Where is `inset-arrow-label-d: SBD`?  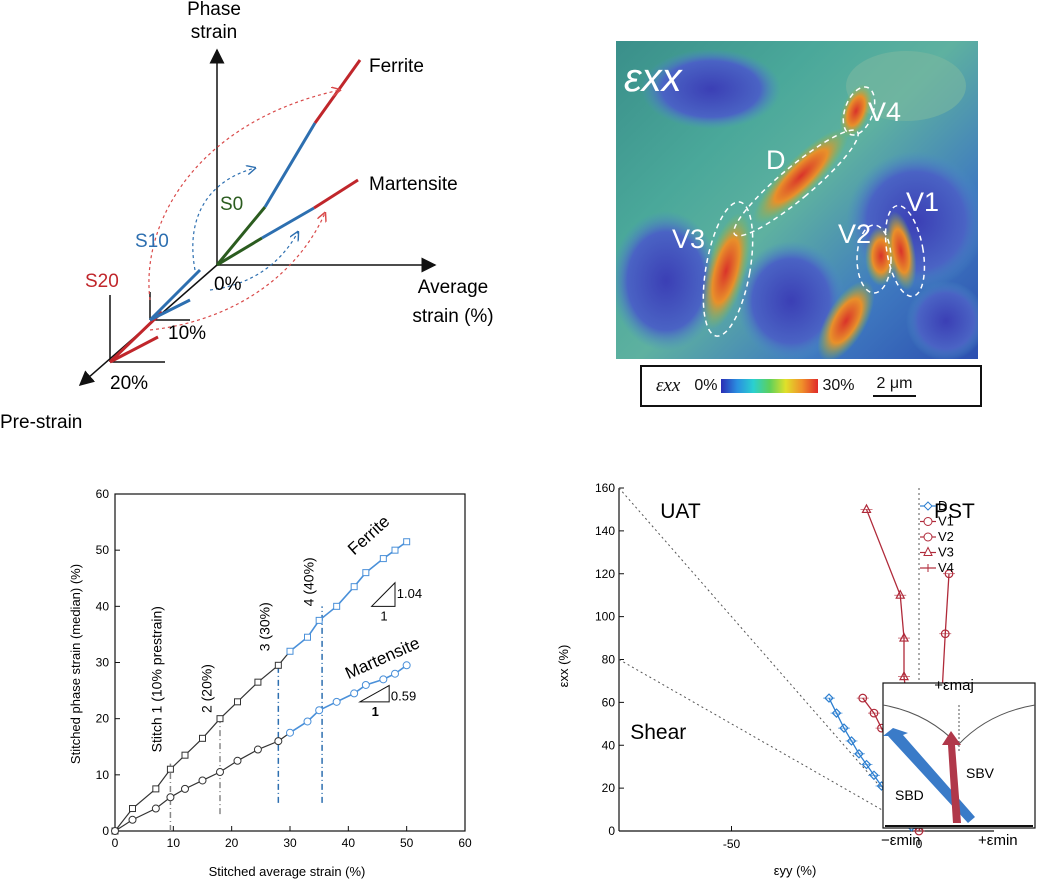
inset-arrow-label-d: SBD is located at coordinates (909, 795).